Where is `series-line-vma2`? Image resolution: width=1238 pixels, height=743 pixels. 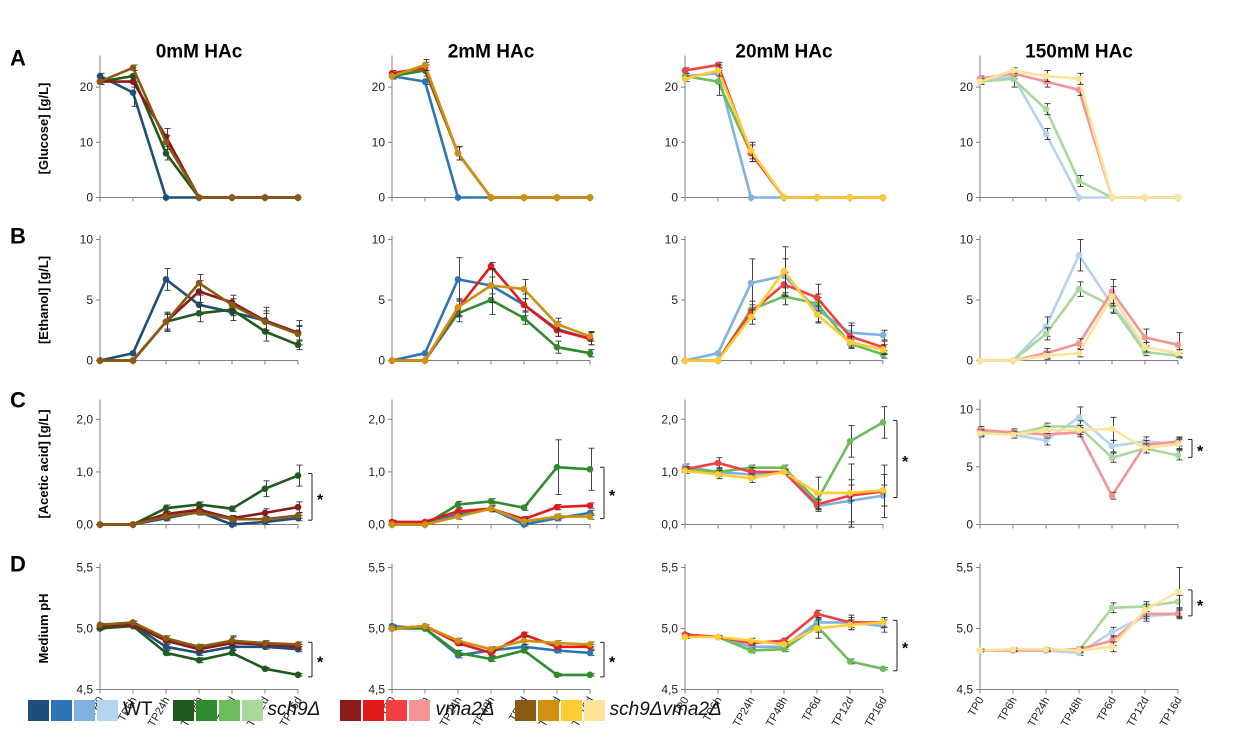 series-line-vma2 is located at coordinates (491, 313).